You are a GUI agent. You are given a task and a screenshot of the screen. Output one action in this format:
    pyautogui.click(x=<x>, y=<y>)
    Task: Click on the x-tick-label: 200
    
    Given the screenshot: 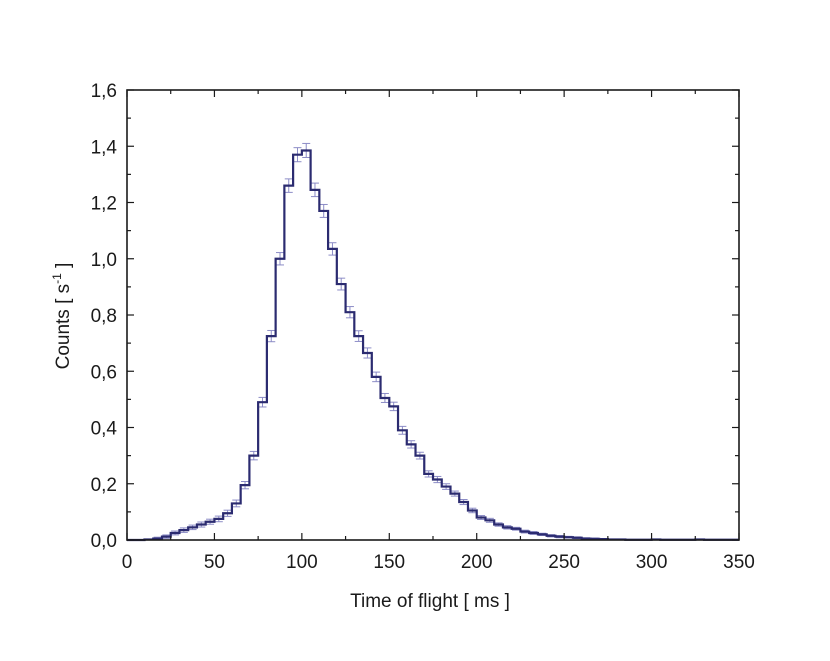 What is the action you would take?
    pyautogui.click(x=477, y=562)
    